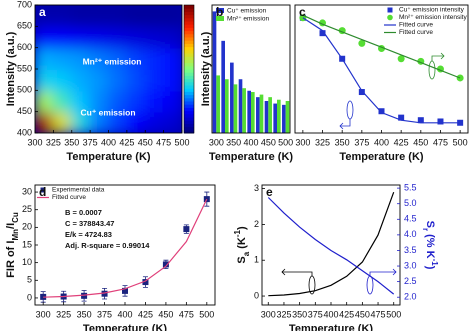 The height and width of the screenshot is (331, 474). I want to click on y2-axis-label: Sr (% K-1), so click(430, 245).